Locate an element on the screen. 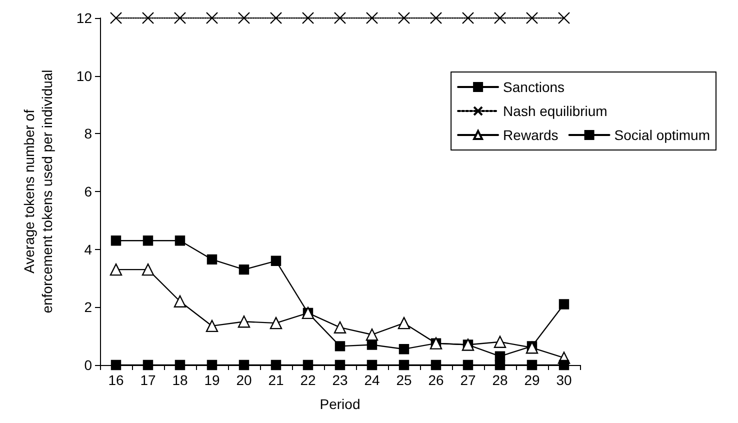  y-tick-label: 10 is located at coordinates (84, 76).